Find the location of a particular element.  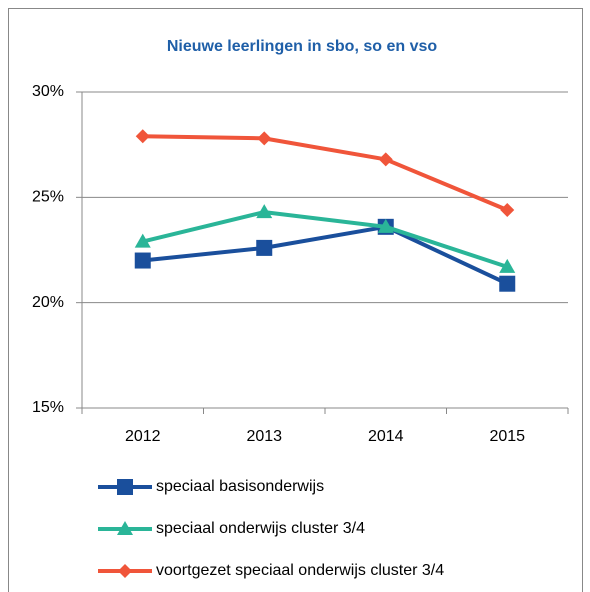

legend-label: speciaal basisonderwijs is located at coordinates (240, 486).